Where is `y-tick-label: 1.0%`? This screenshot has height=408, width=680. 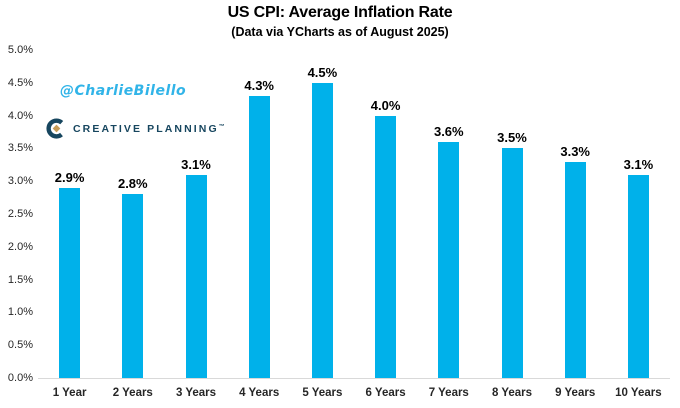
y-tick-label: 1.0% is located at coordinates (20, 312).